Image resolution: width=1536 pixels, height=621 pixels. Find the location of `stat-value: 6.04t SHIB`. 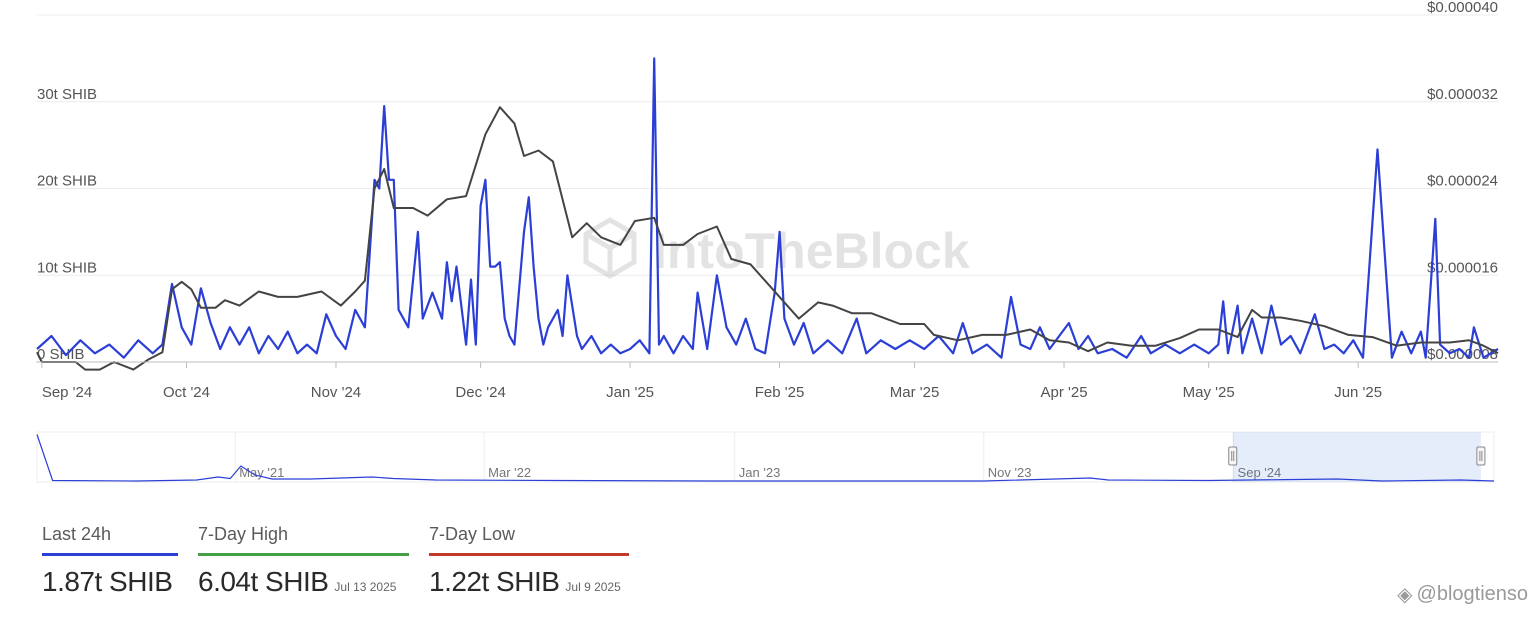

stat-value: 6.04t SHIB is located at coordinates (263, 581).